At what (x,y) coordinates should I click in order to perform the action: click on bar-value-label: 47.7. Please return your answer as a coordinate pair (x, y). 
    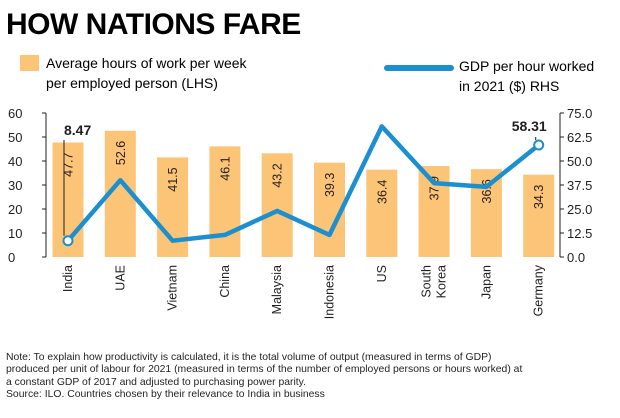
    Looking at the image, I should click on (69, 164).